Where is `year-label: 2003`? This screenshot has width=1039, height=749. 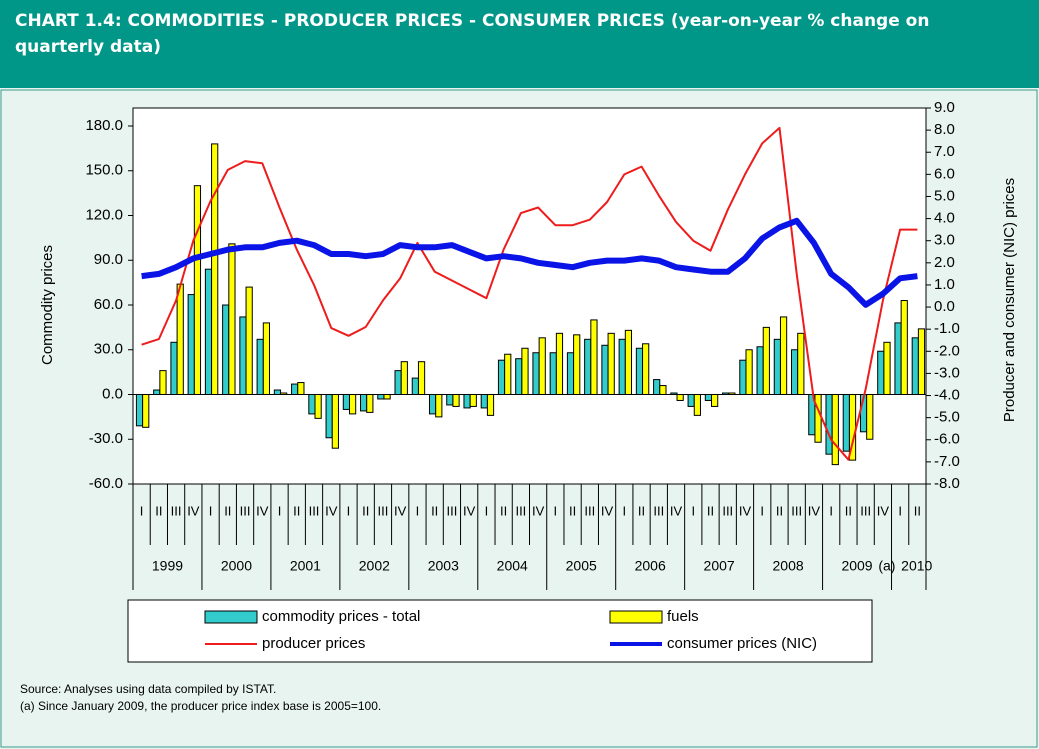 year-label: 2003 is located at coordinates (443, 566).